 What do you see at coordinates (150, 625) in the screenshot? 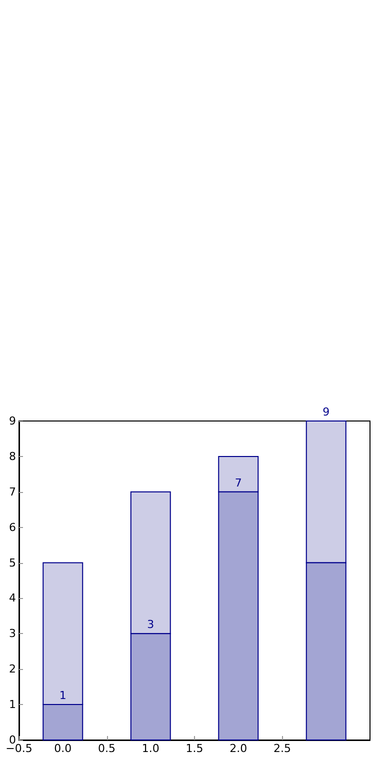
I see `data-label: 3` at bounding box center [150, 625].